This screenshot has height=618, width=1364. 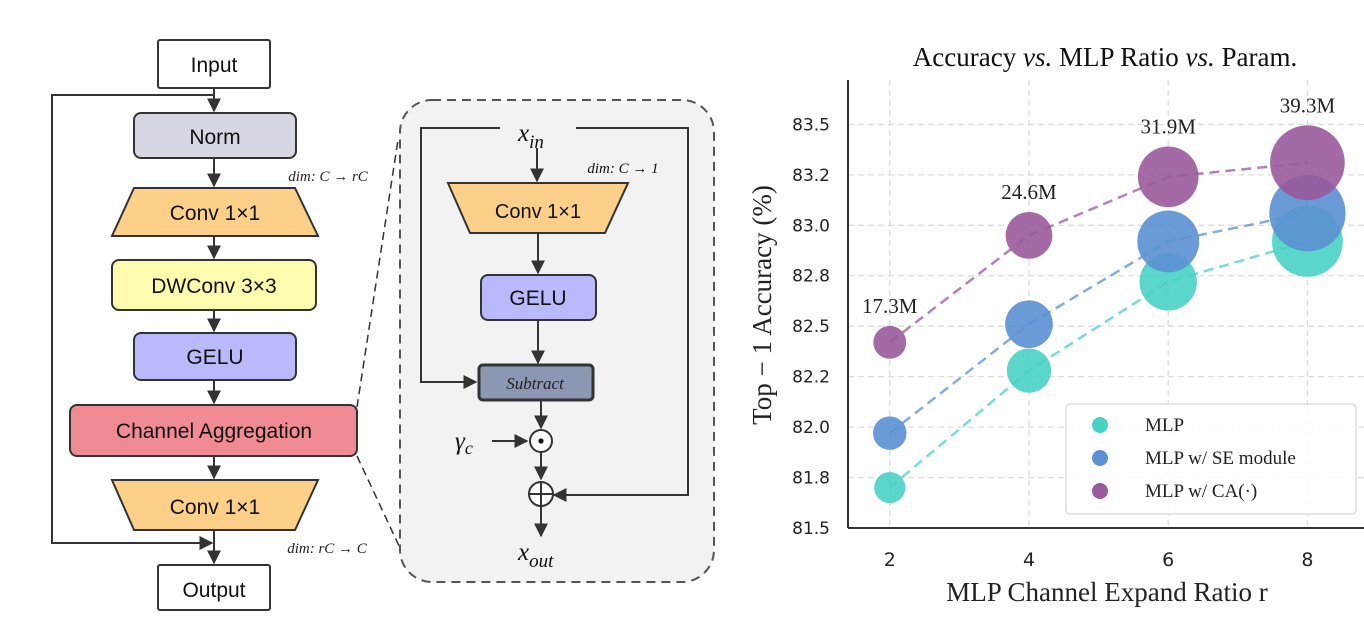 I want to click on legend-label: MLP w/ SE module, so click(x=1220, y=458).